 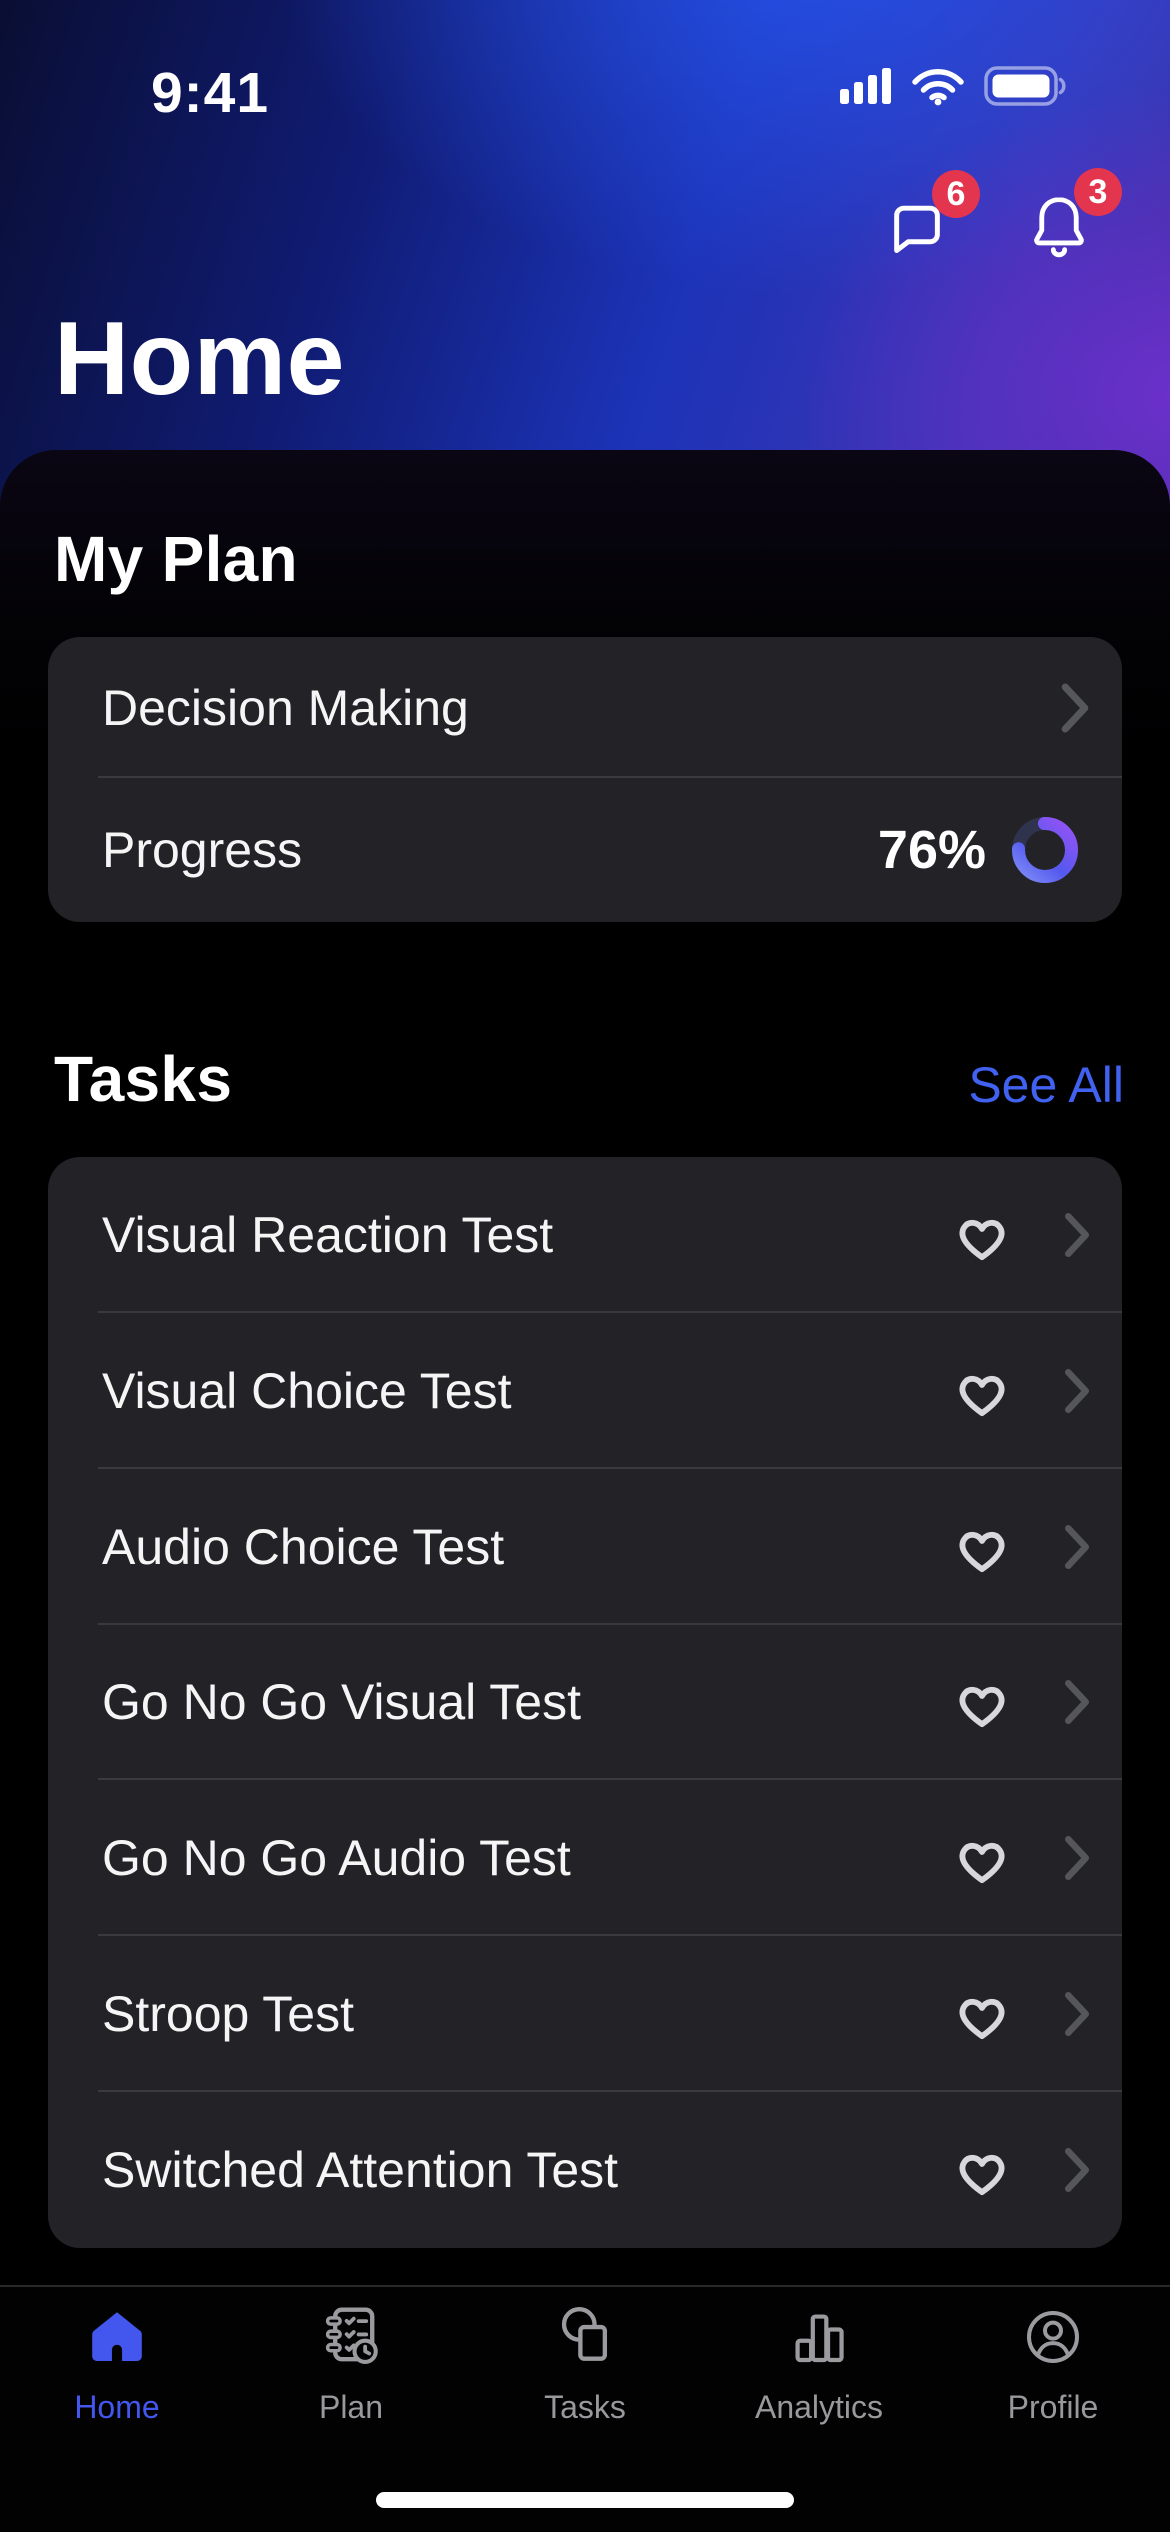 I want to click on tab-label: Plan, so click(x=351, y=2407).